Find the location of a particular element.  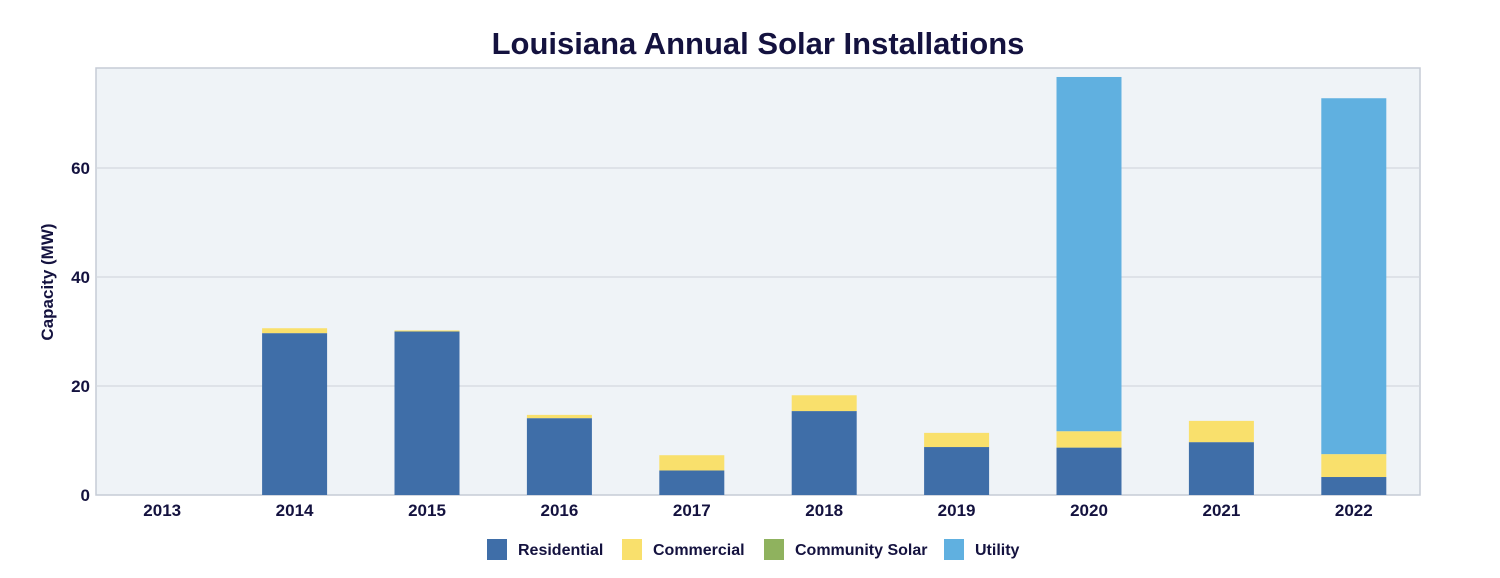

bar-commercial-2015 is located at coordinates (427, 331).